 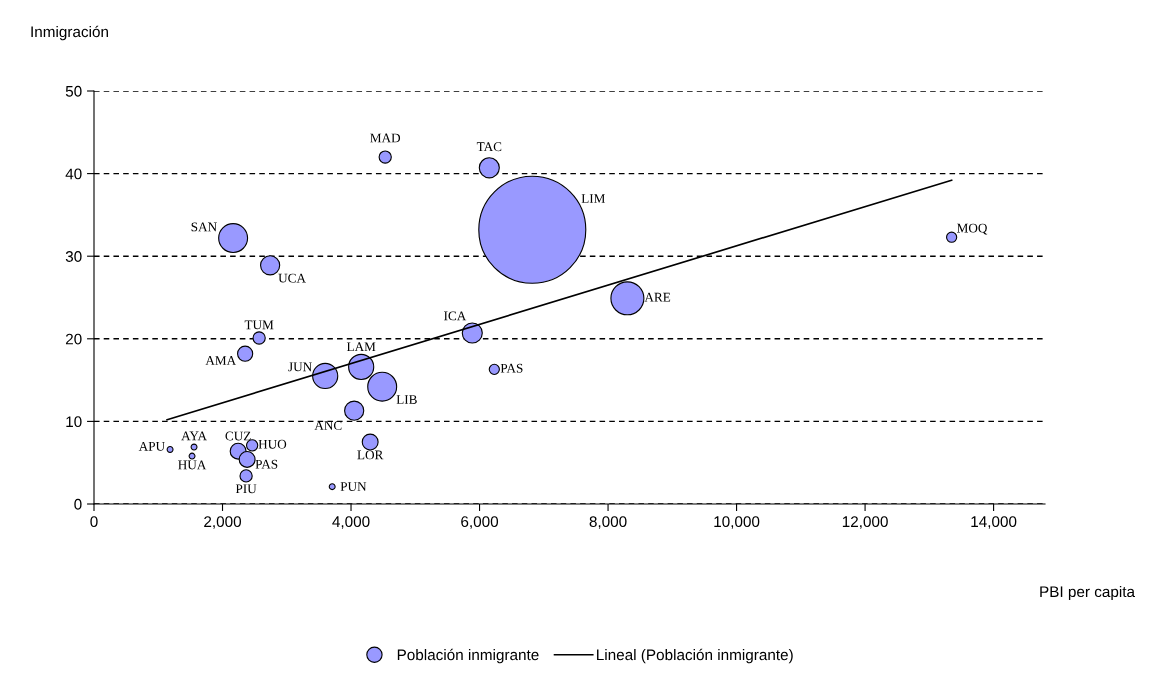 I want to click on annotation: TUM, so click(x=259, y=325).